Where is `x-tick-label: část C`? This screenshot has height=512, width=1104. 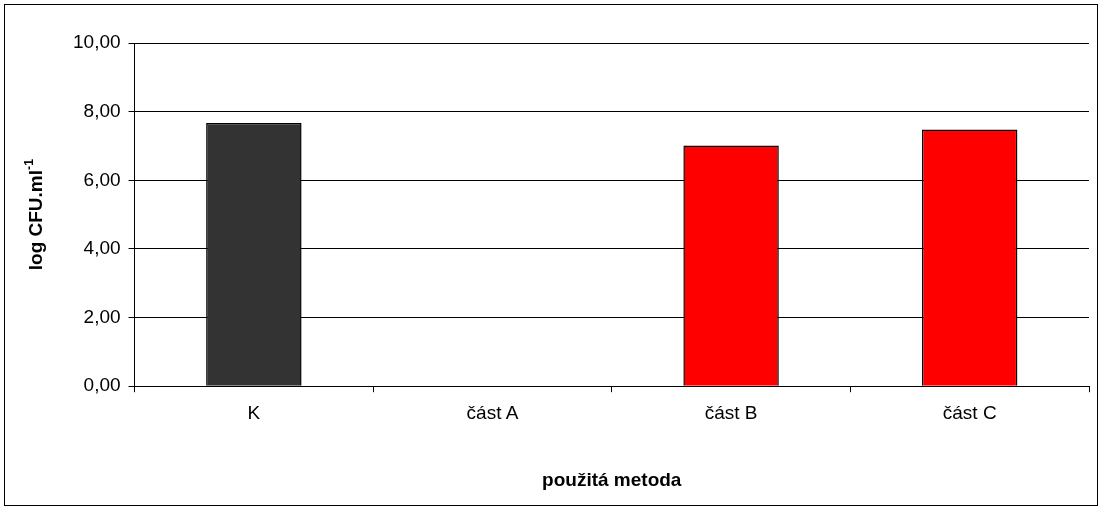
x-tick-label: část C is located at coordinates (969, 412).